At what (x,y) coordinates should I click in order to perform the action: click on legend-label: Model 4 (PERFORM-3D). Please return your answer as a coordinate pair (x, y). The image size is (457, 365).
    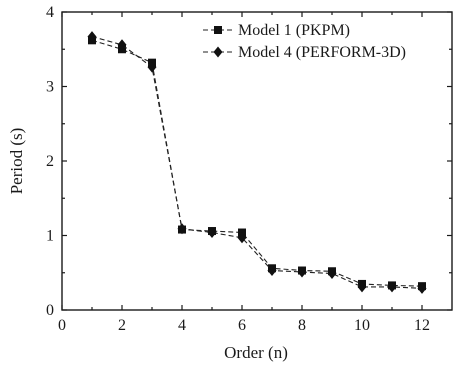
    Looking at the image, I should click on (322, 52).